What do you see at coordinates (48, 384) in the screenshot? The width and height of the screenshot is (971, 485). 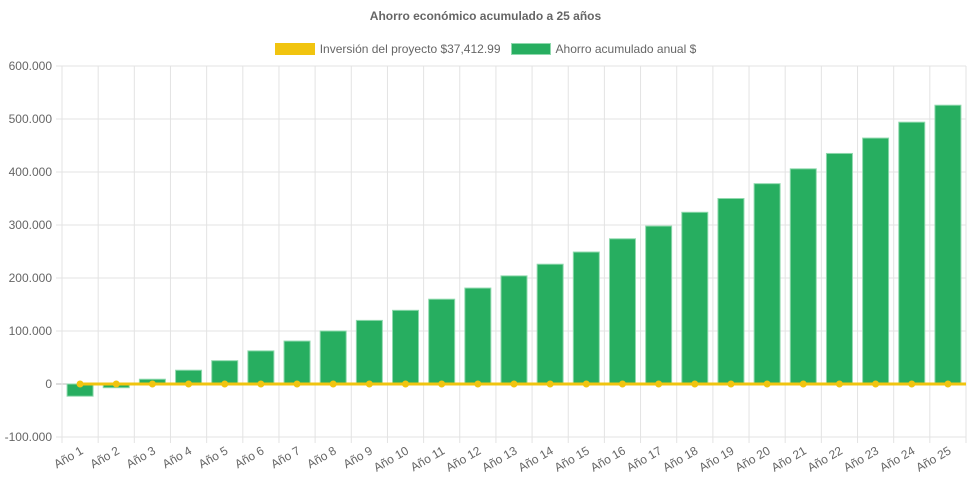 I see `y-tick-label: 0` at bounding box center [48, 384].